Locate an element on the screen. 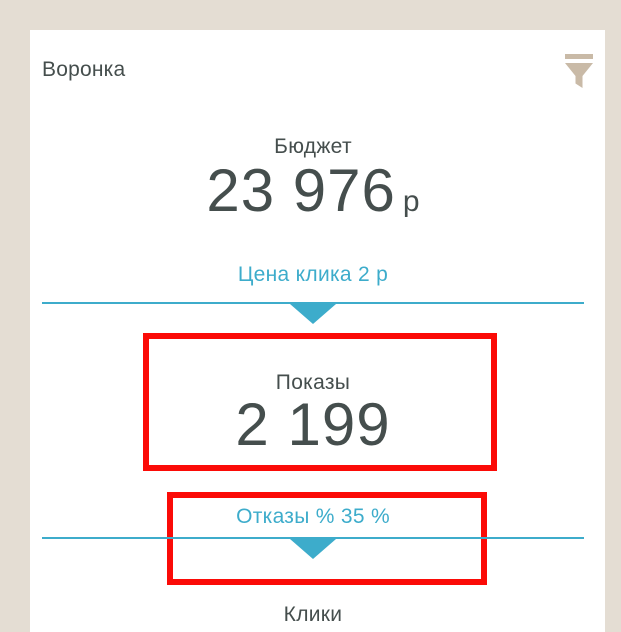 Image resolution: width=621 pixels, height=632 pixels. budget-value: 23 976 р is located at coordinates (313, 196).